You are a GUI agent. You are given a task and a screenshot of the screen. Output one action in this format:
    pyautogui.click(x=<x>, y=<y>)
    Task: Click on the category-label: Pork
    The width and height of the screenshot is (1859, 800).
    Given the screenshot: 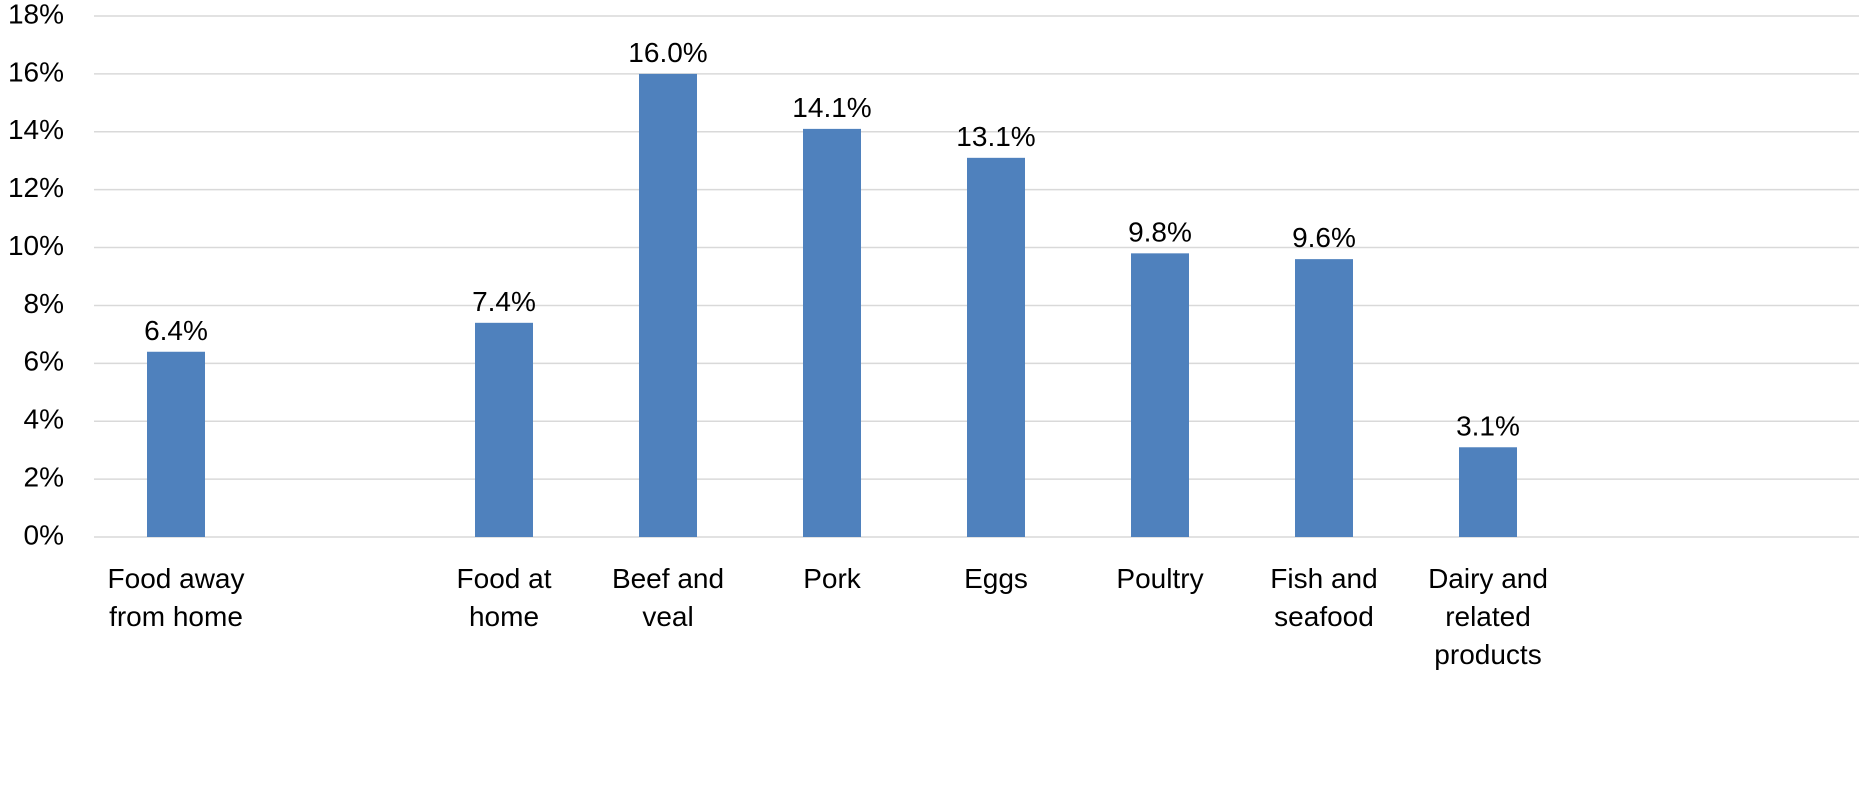 What is the action you would take?
    pyautogui.click(x=832, y=578)
    